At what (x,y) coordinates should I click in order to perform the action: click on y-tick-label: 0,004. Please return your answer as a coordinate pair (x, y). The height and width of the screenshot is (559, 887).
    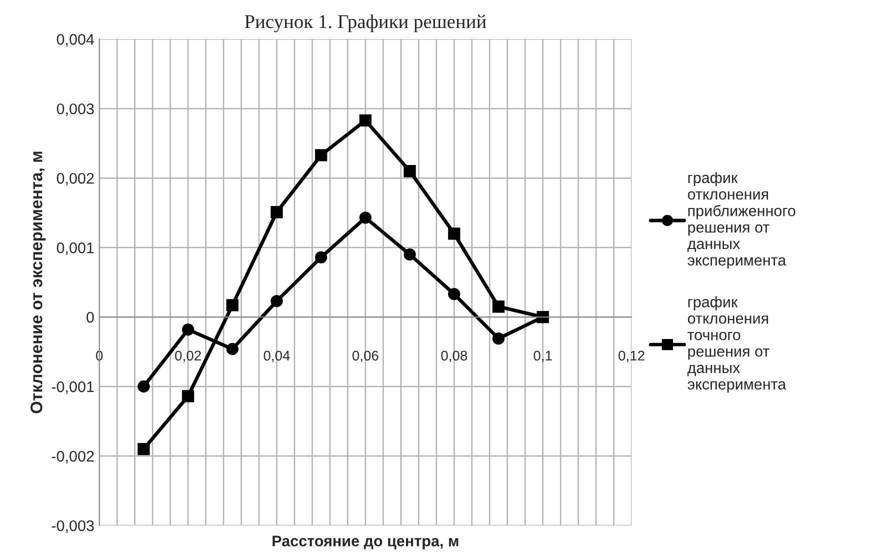
    Looking at the image, I should click on (75, 40).